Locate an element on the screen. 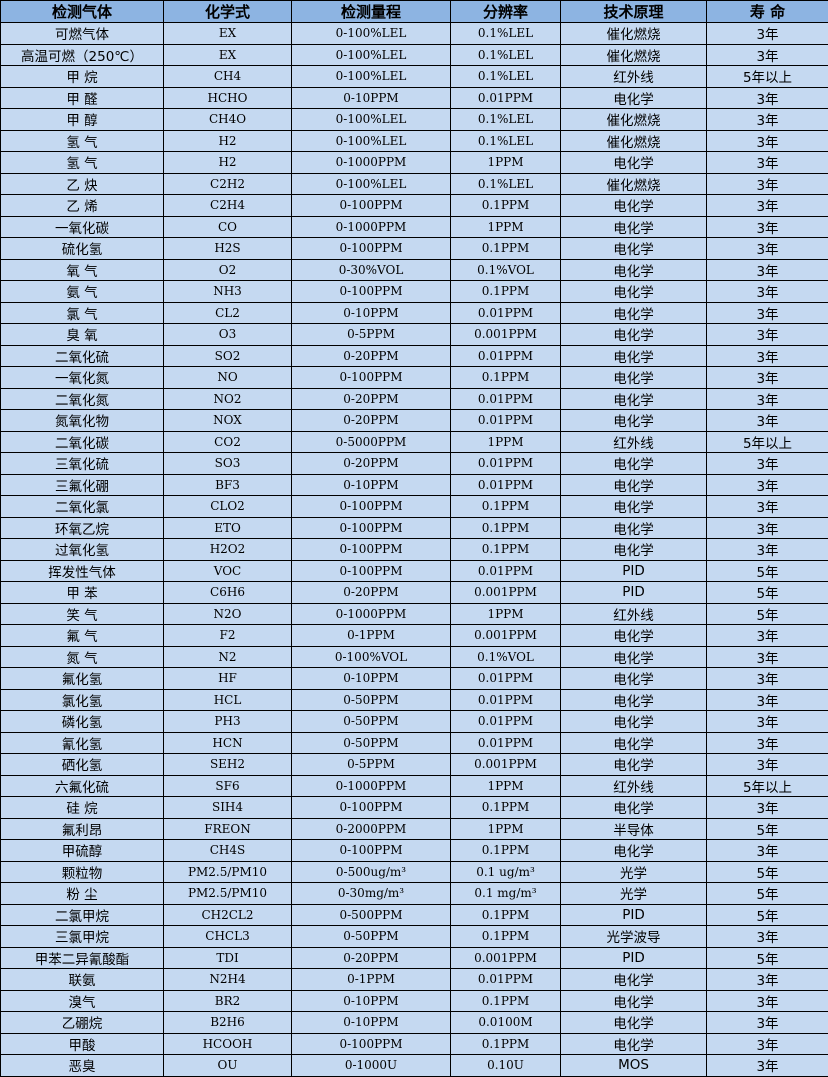  cell-range: 0-500ug/m³ is located at coordinates (371, 872).